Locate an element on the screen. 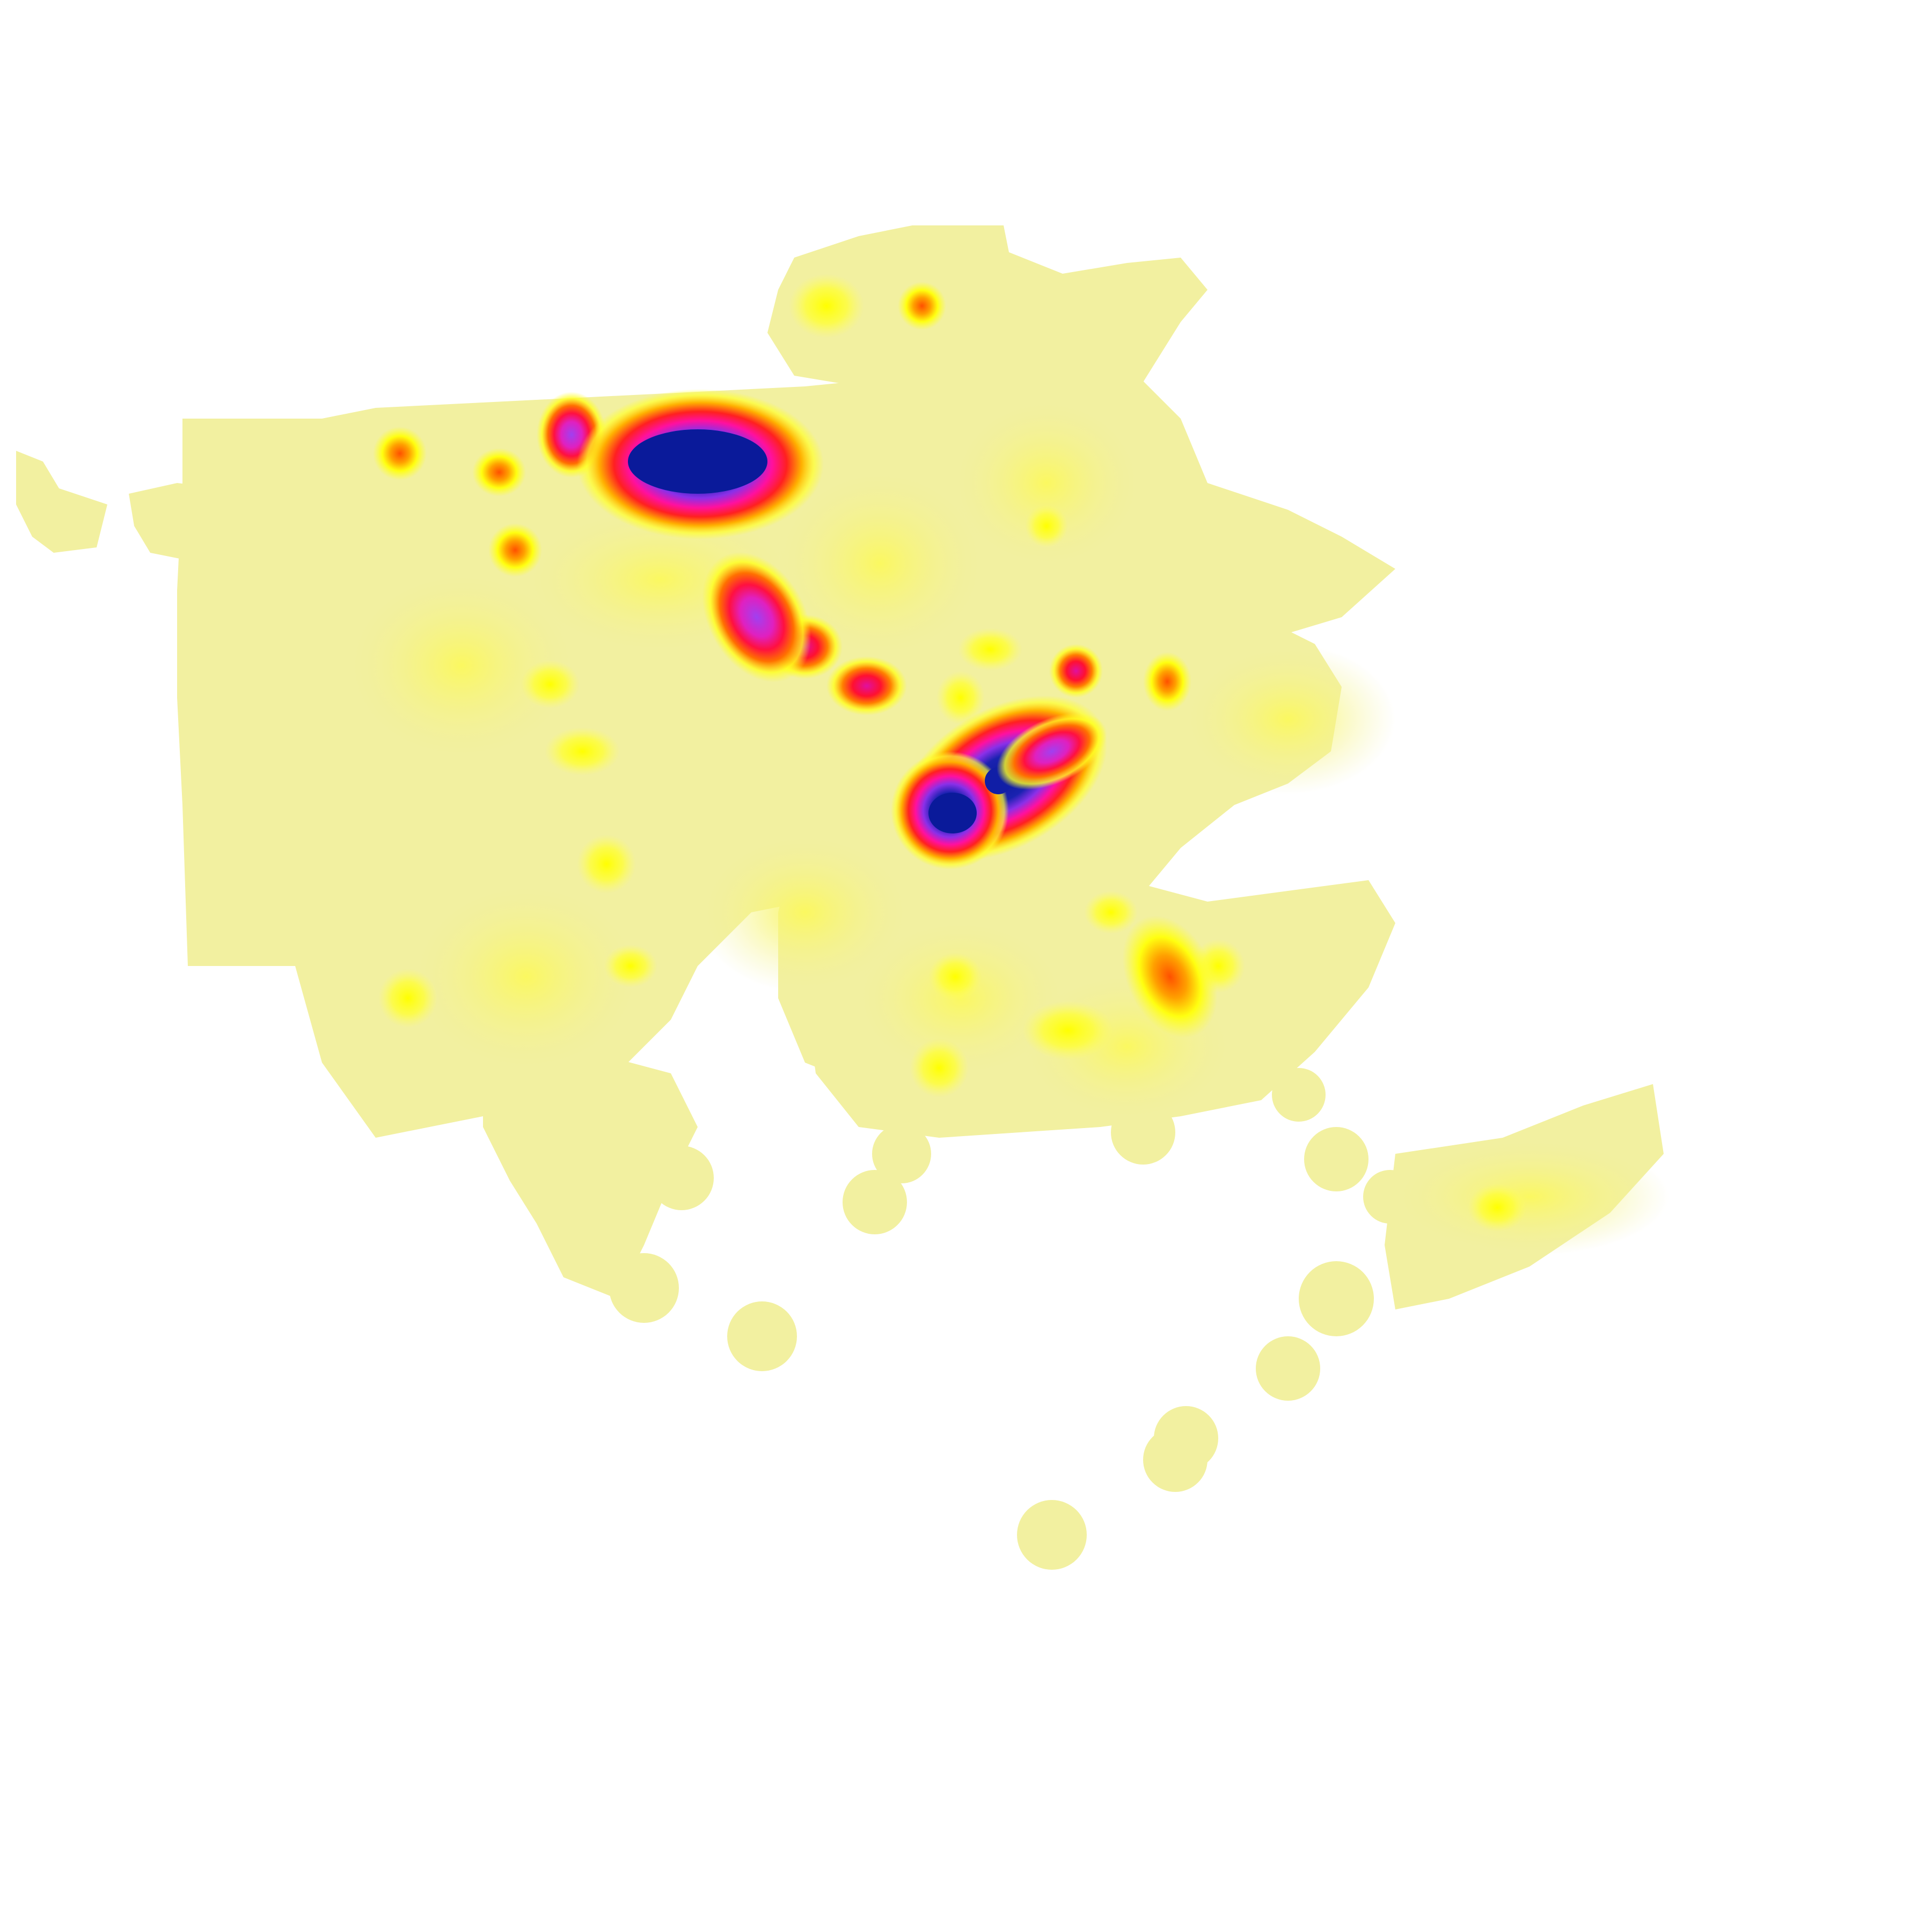  red-spot-central is located at coordinates (866, 685).